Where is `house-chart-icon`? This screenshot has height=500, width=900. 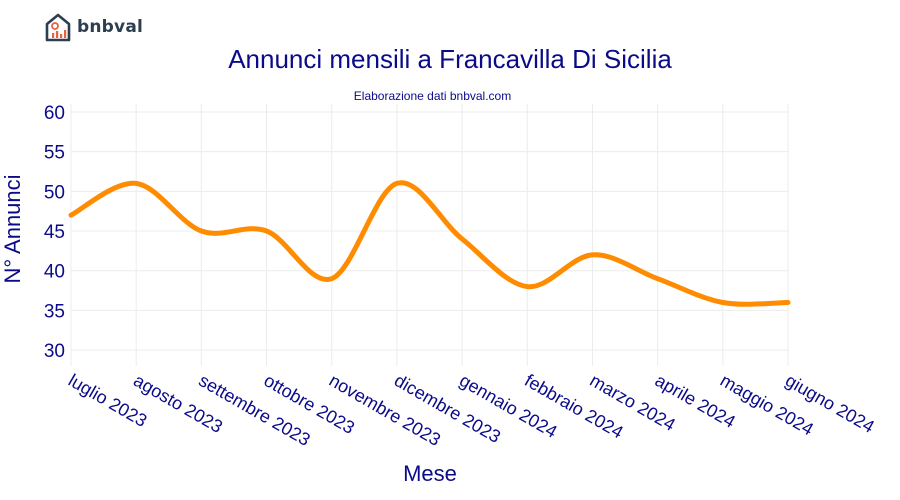 house-chart-icon is located at coordinates (58, 27).